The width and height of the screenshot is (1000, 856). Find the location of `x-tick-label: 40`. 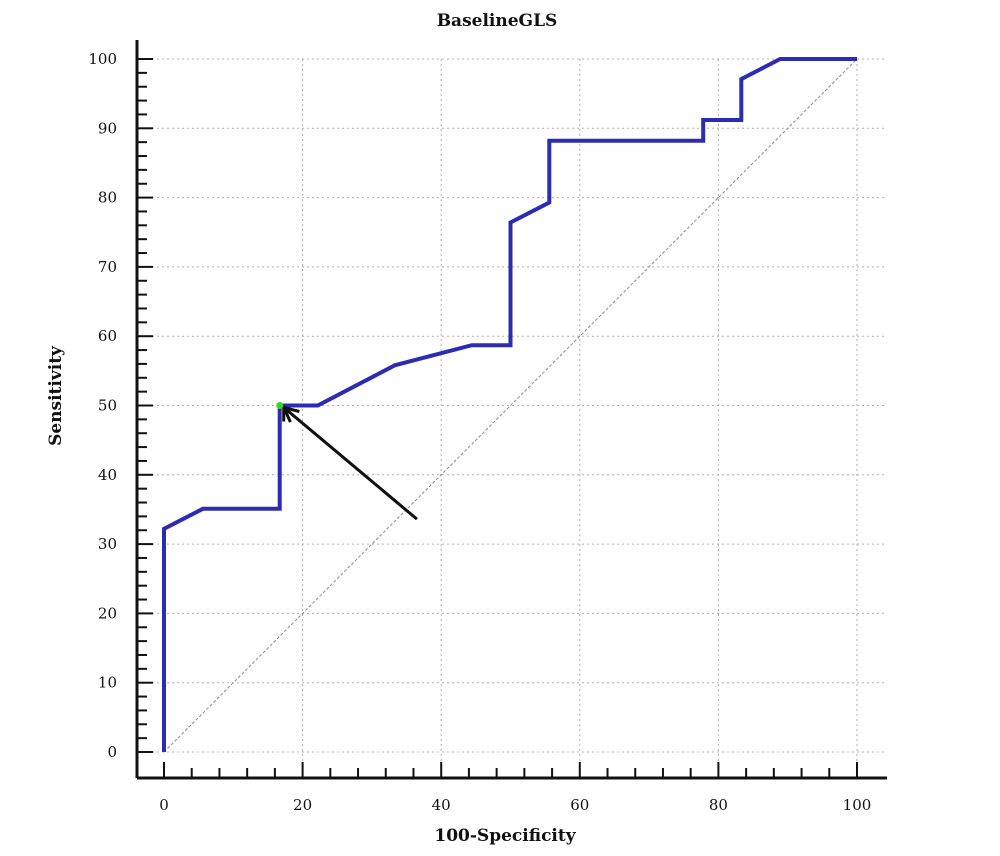

x-tick-label: 40 is located at coordinates (441, 805).